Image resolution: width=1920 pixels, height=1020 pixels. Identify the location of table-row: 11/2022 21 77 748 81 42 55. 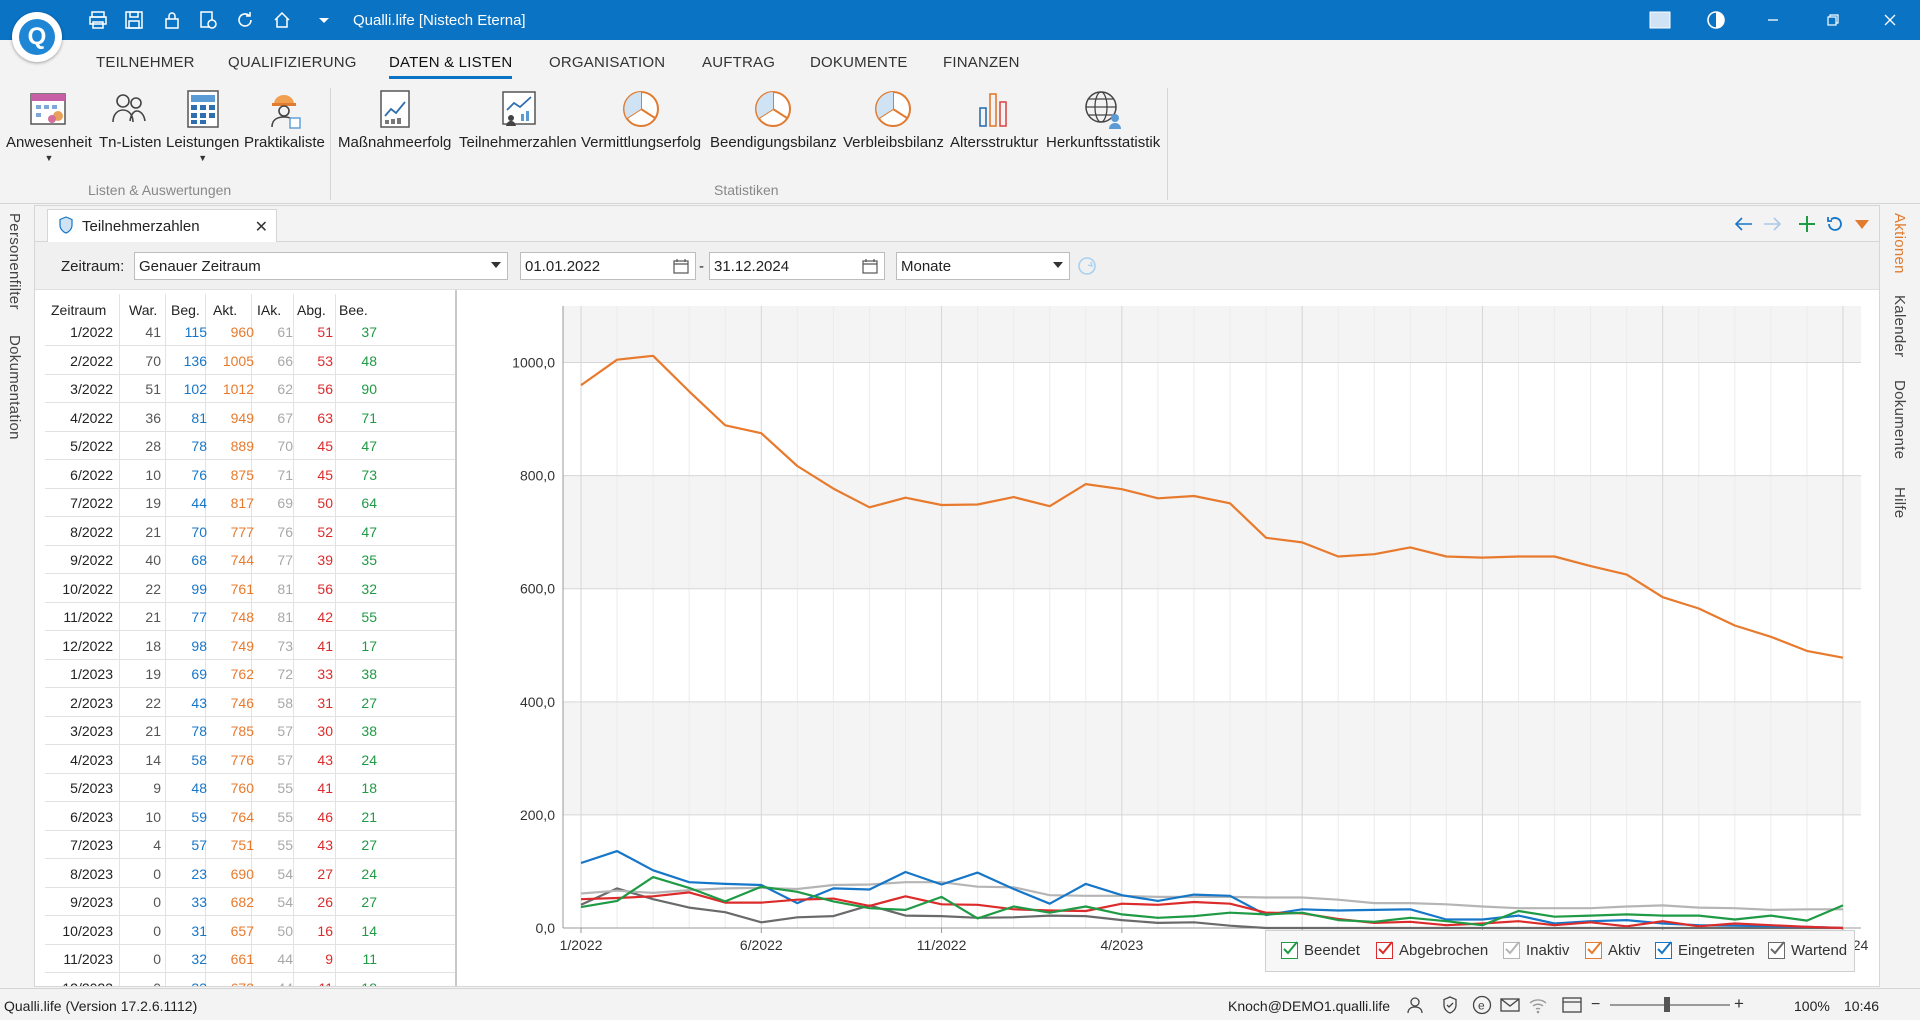
(250, 617).